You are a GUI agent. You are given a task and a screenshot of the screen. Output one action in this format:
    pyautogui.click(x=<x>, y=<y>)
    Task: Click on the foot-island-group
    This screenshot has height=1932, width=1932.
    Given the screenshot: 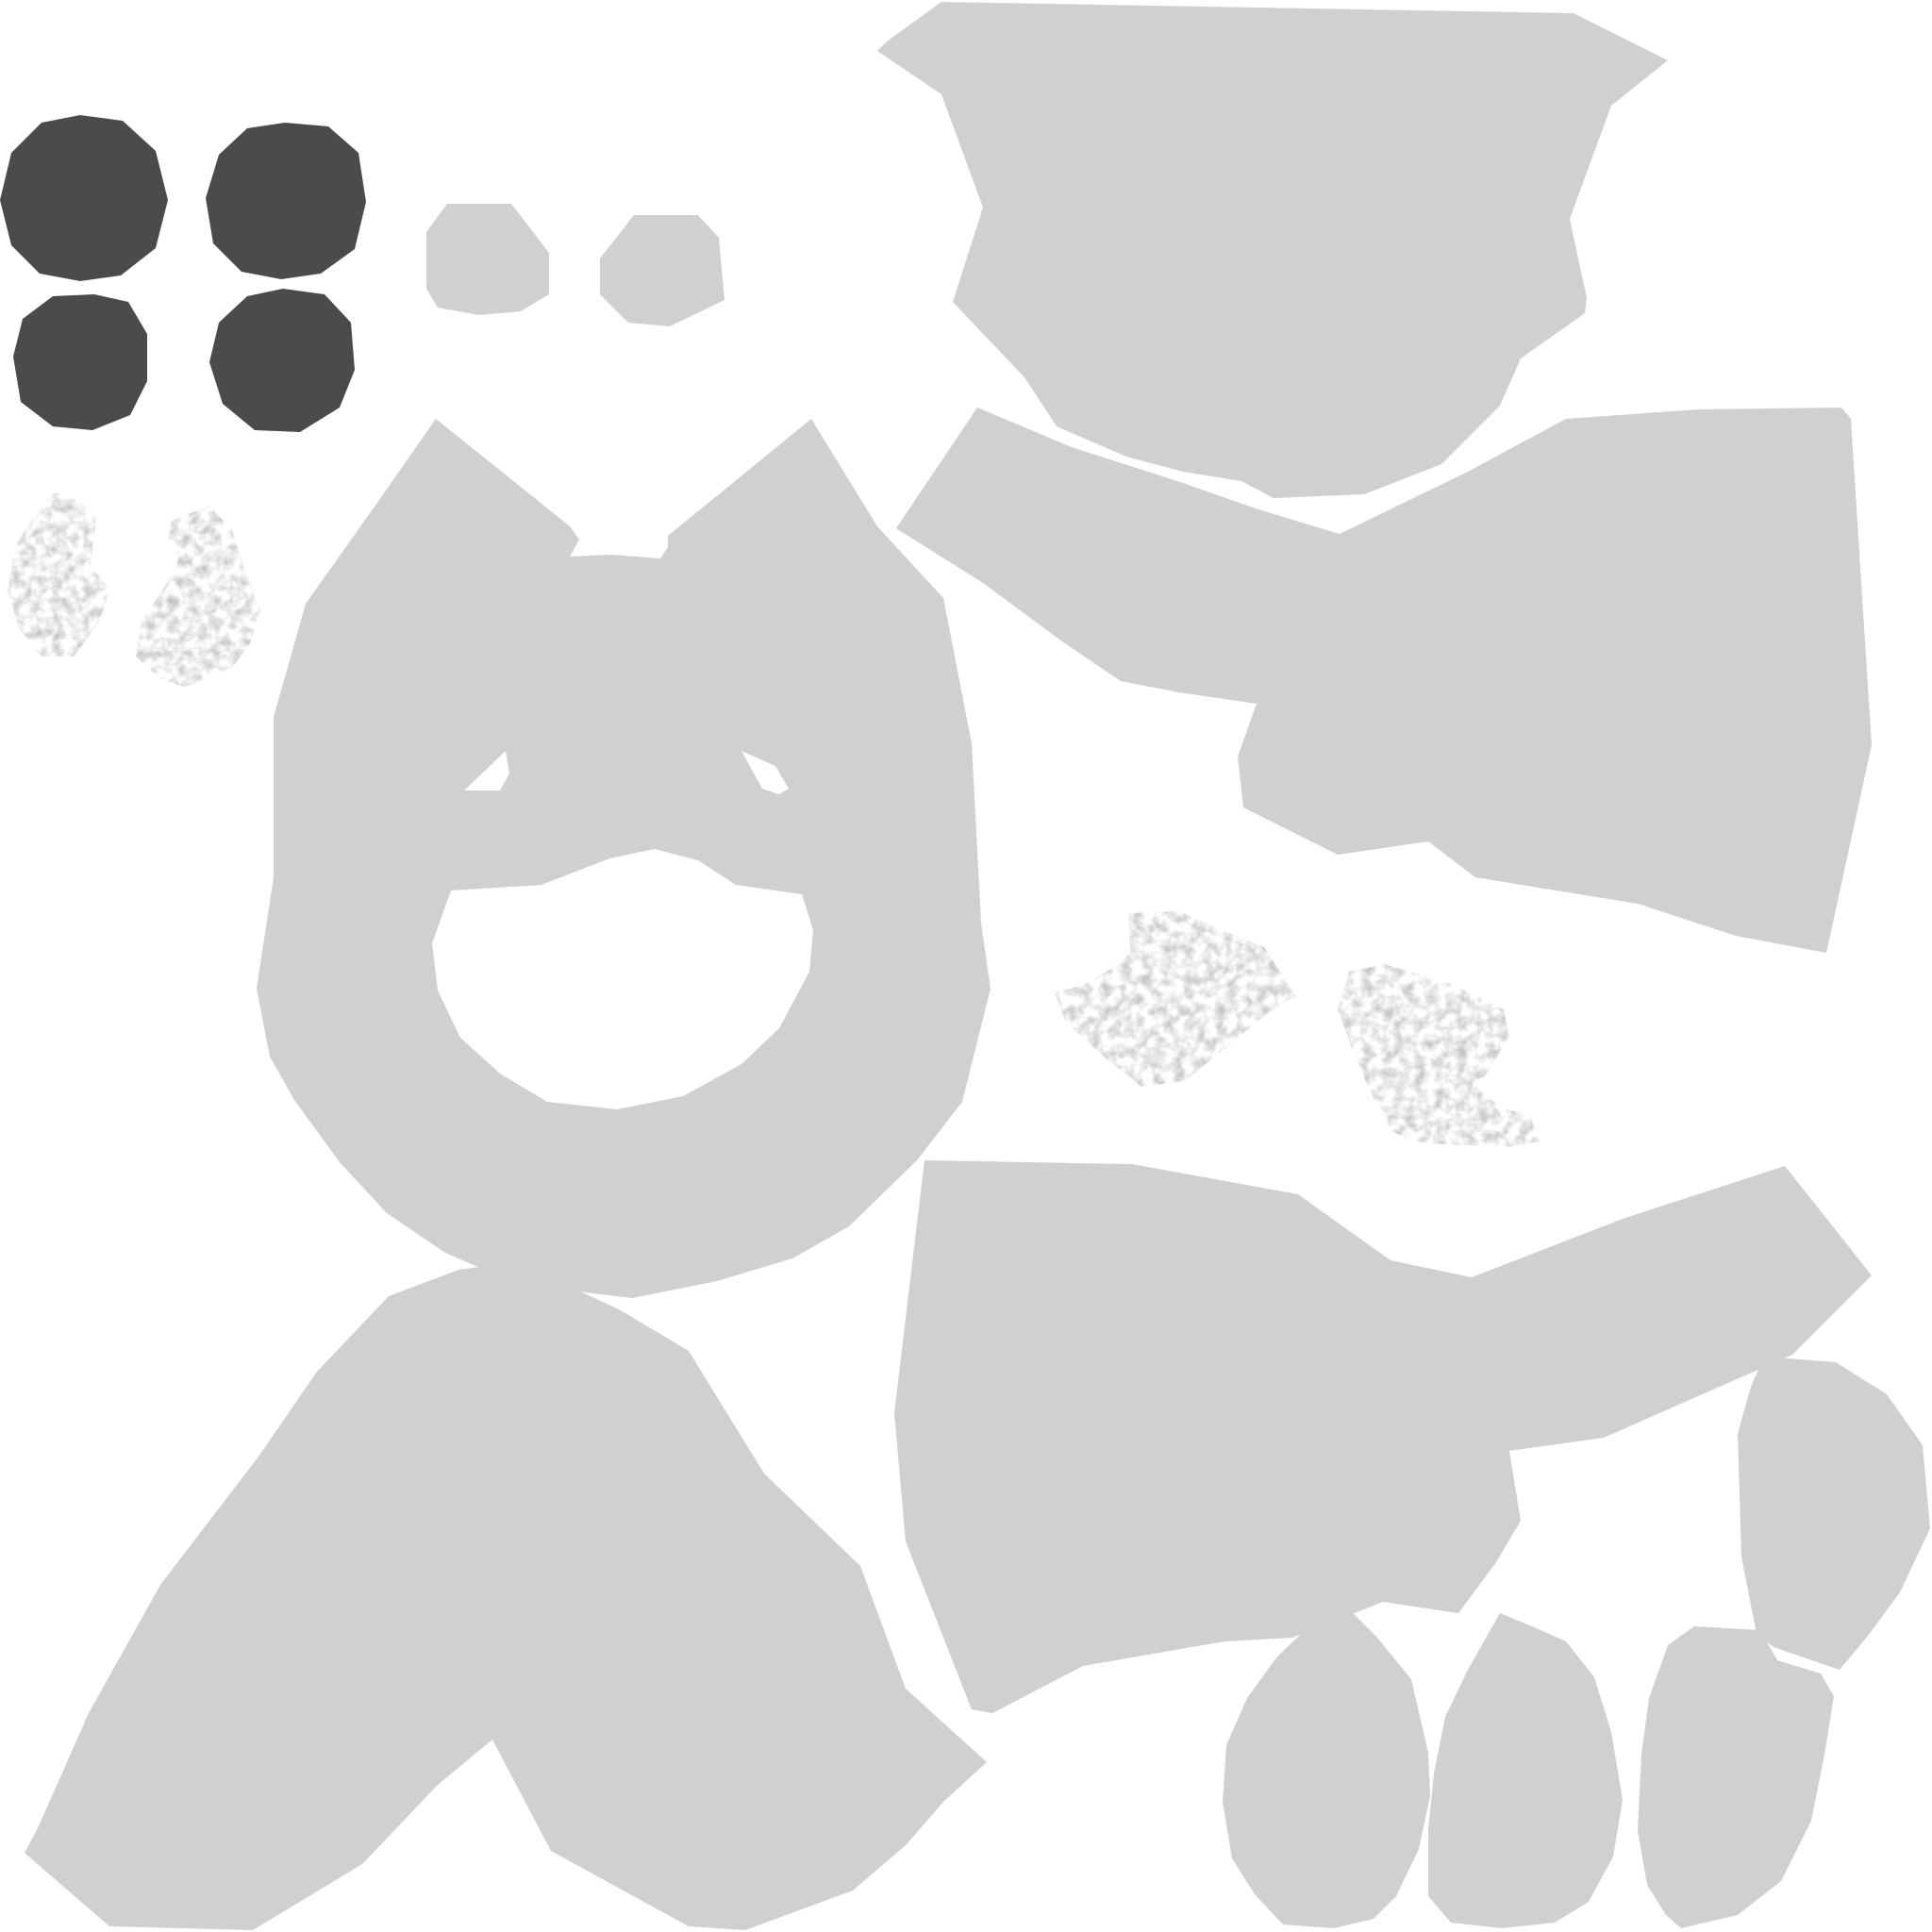 What is the action you would take?
    pyautogui.click(x=1576, y=1643)
    